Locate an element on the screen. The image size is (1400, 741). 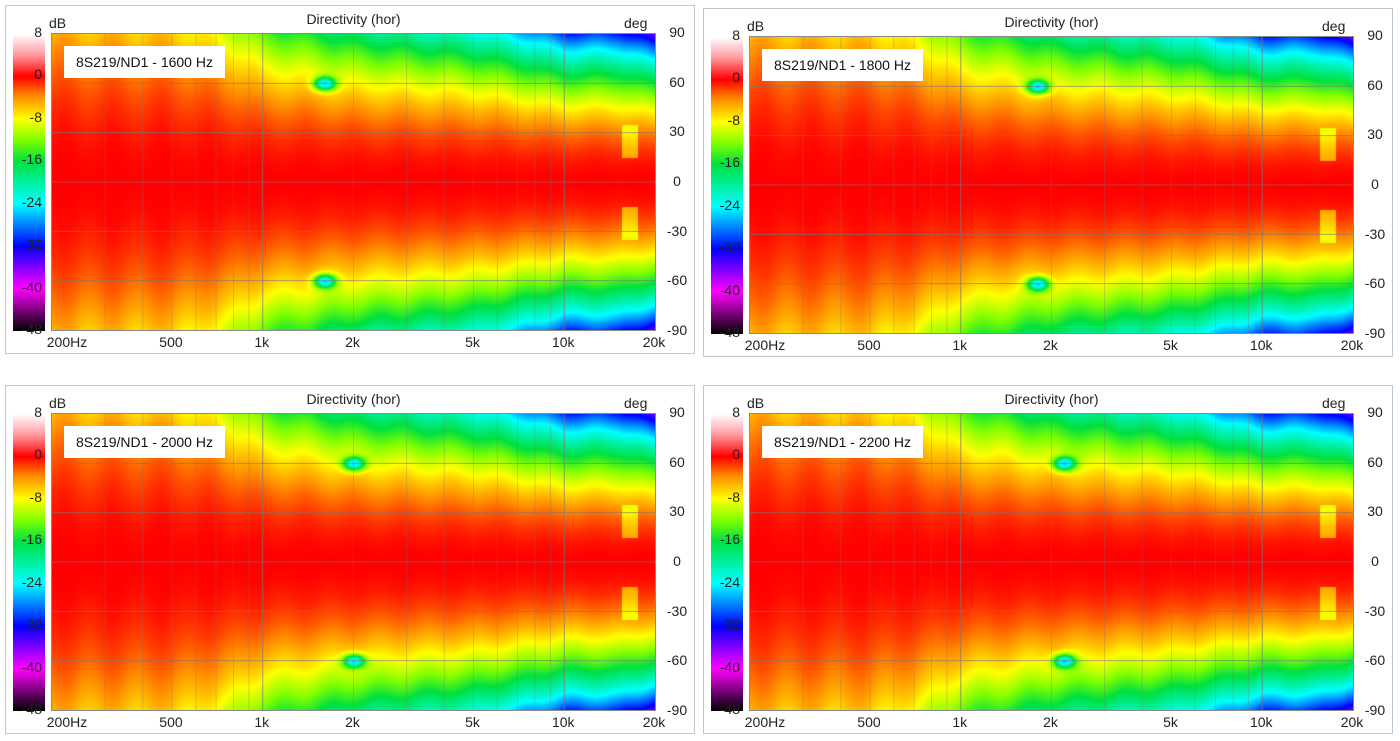
legend-label: 8S219/ND1 - 2200 Hz is located at coordinates (842, 442).